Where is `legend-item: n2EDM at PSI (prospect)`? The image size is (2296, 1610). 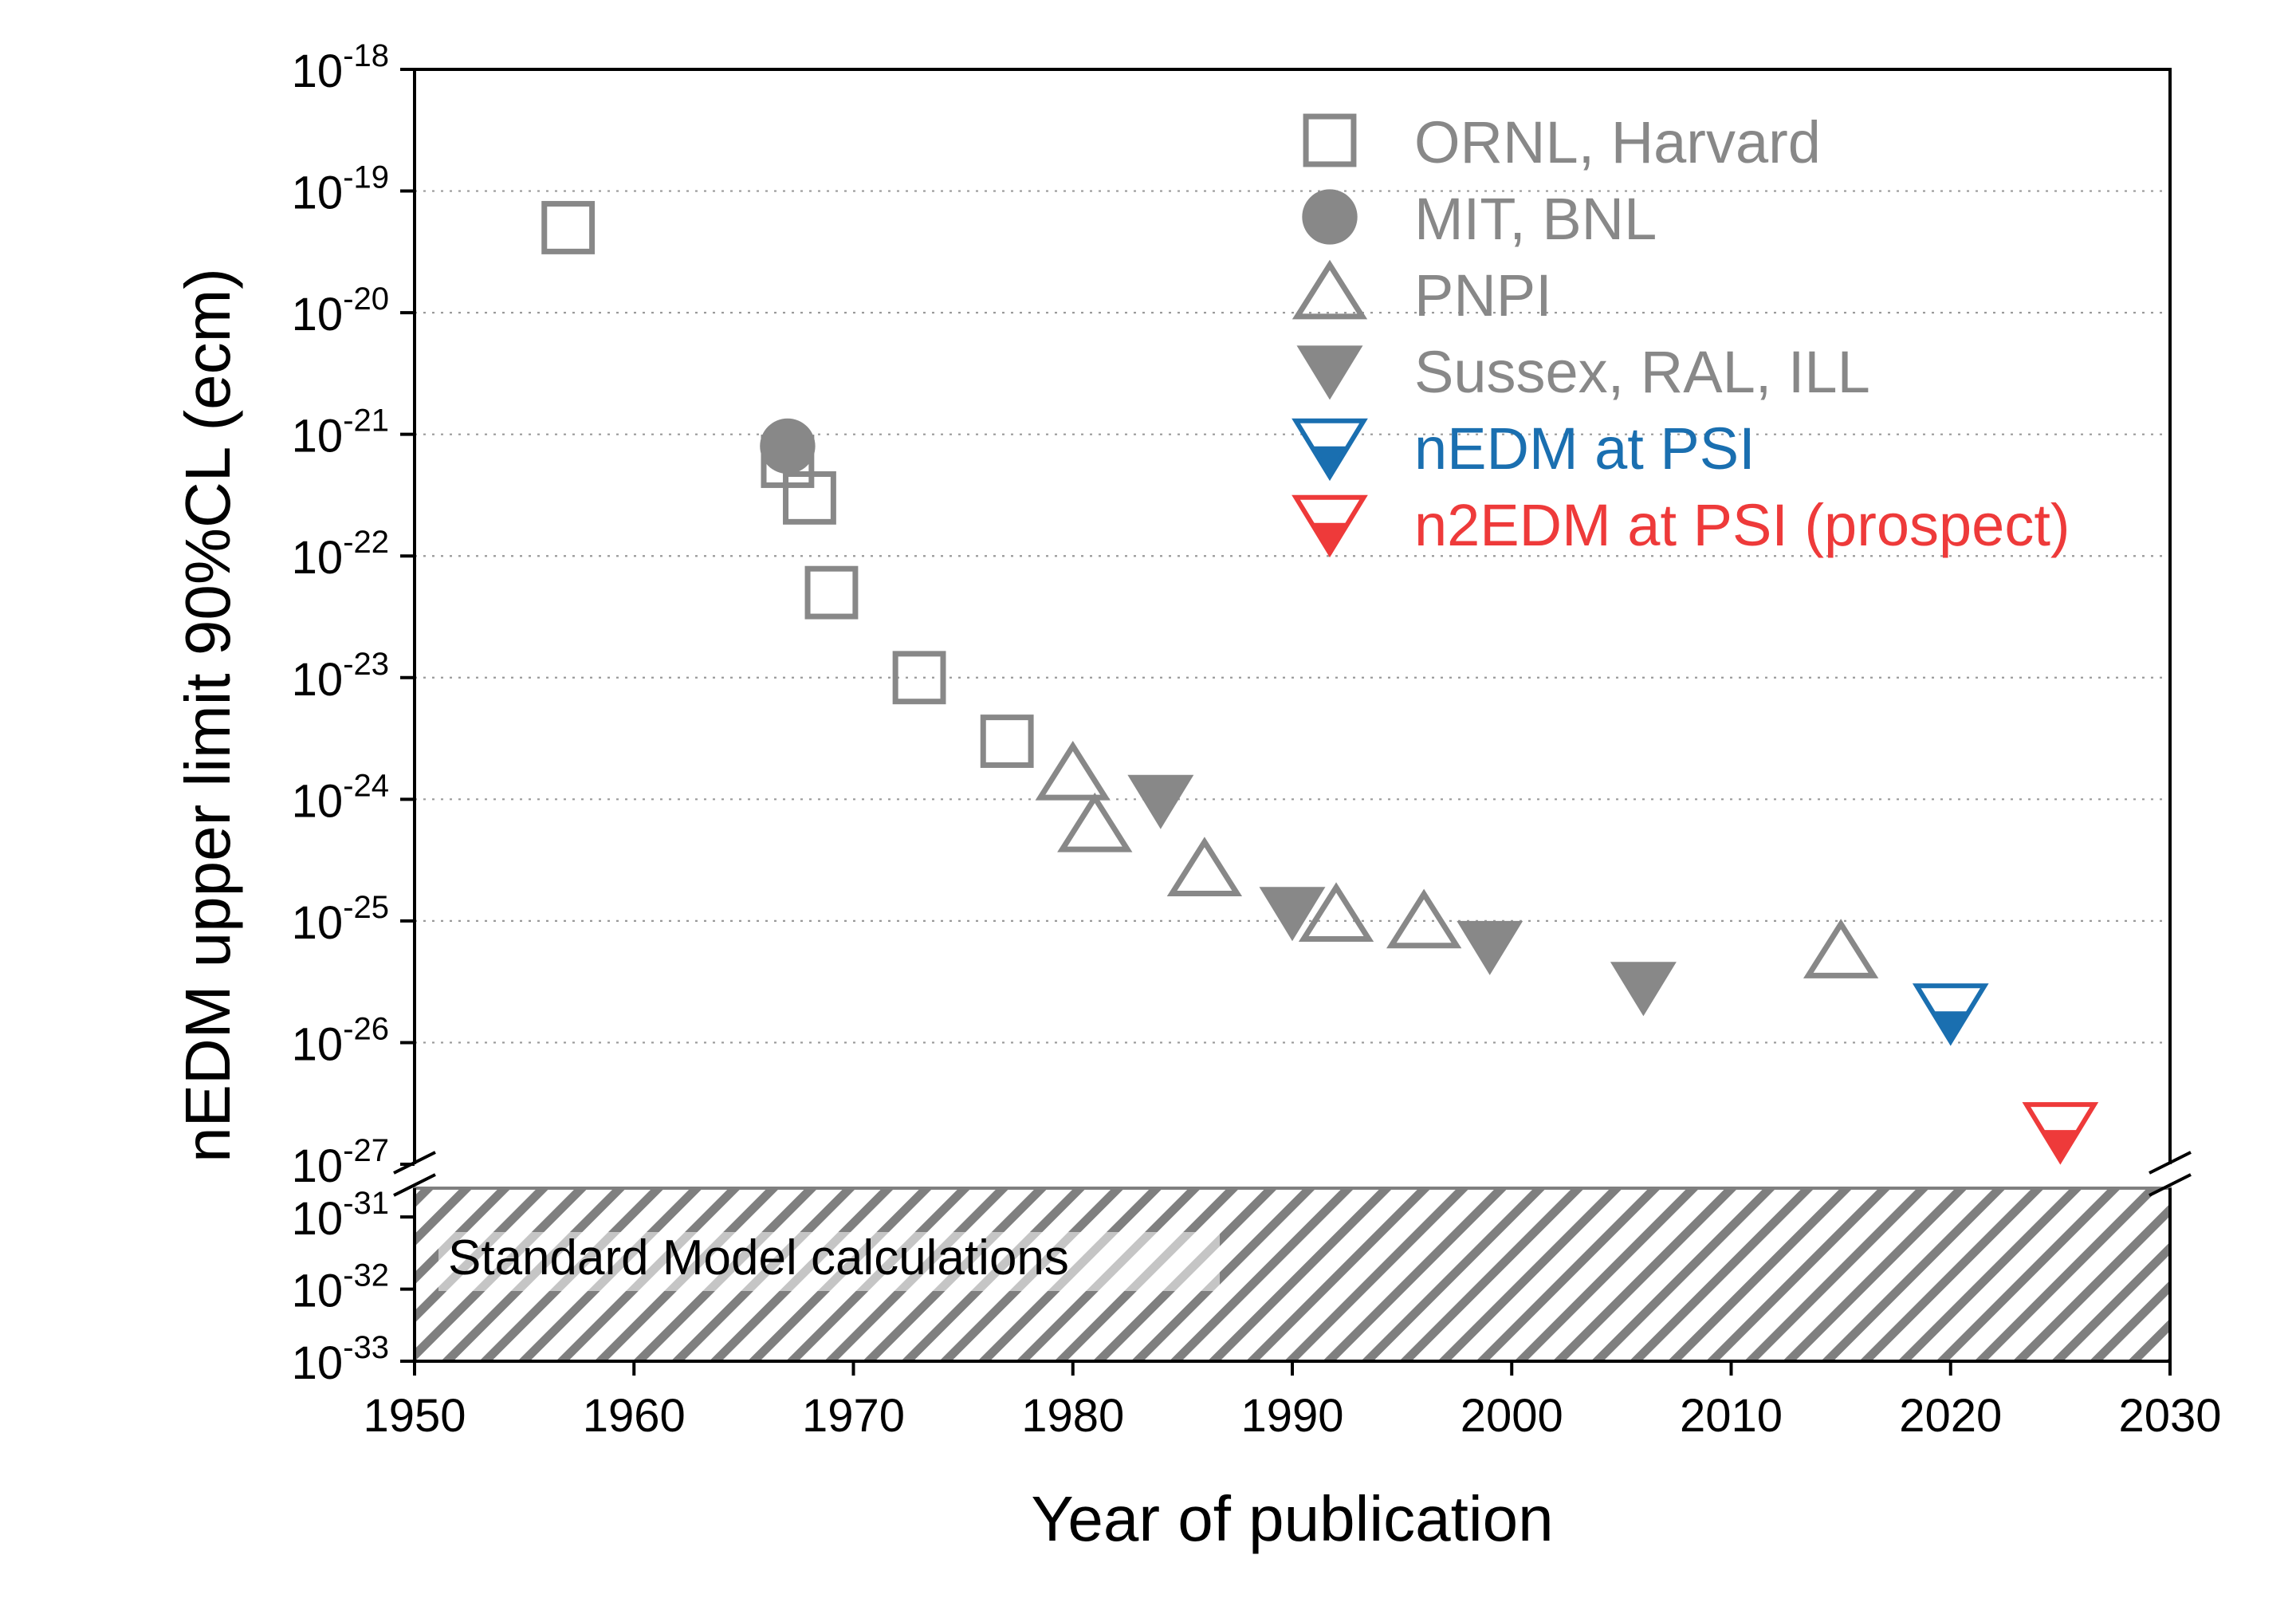
legend-item: n2EDM at PSI (prospect) is located at coordinates (1681, 525).